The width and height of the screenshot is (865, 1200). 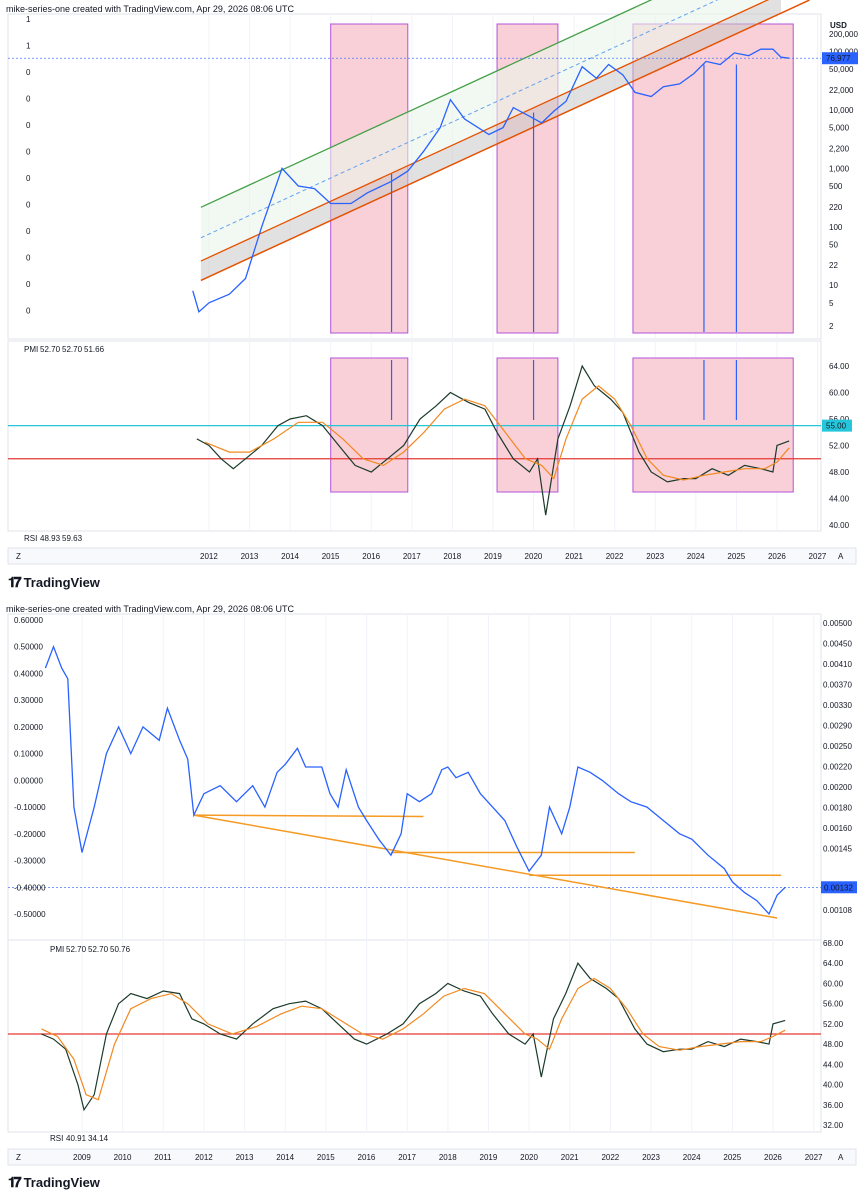 What do you see at coordinates (833, 285) in the screenshot?
I see `price-tick-label: 10` at bounding box center [833, 285].